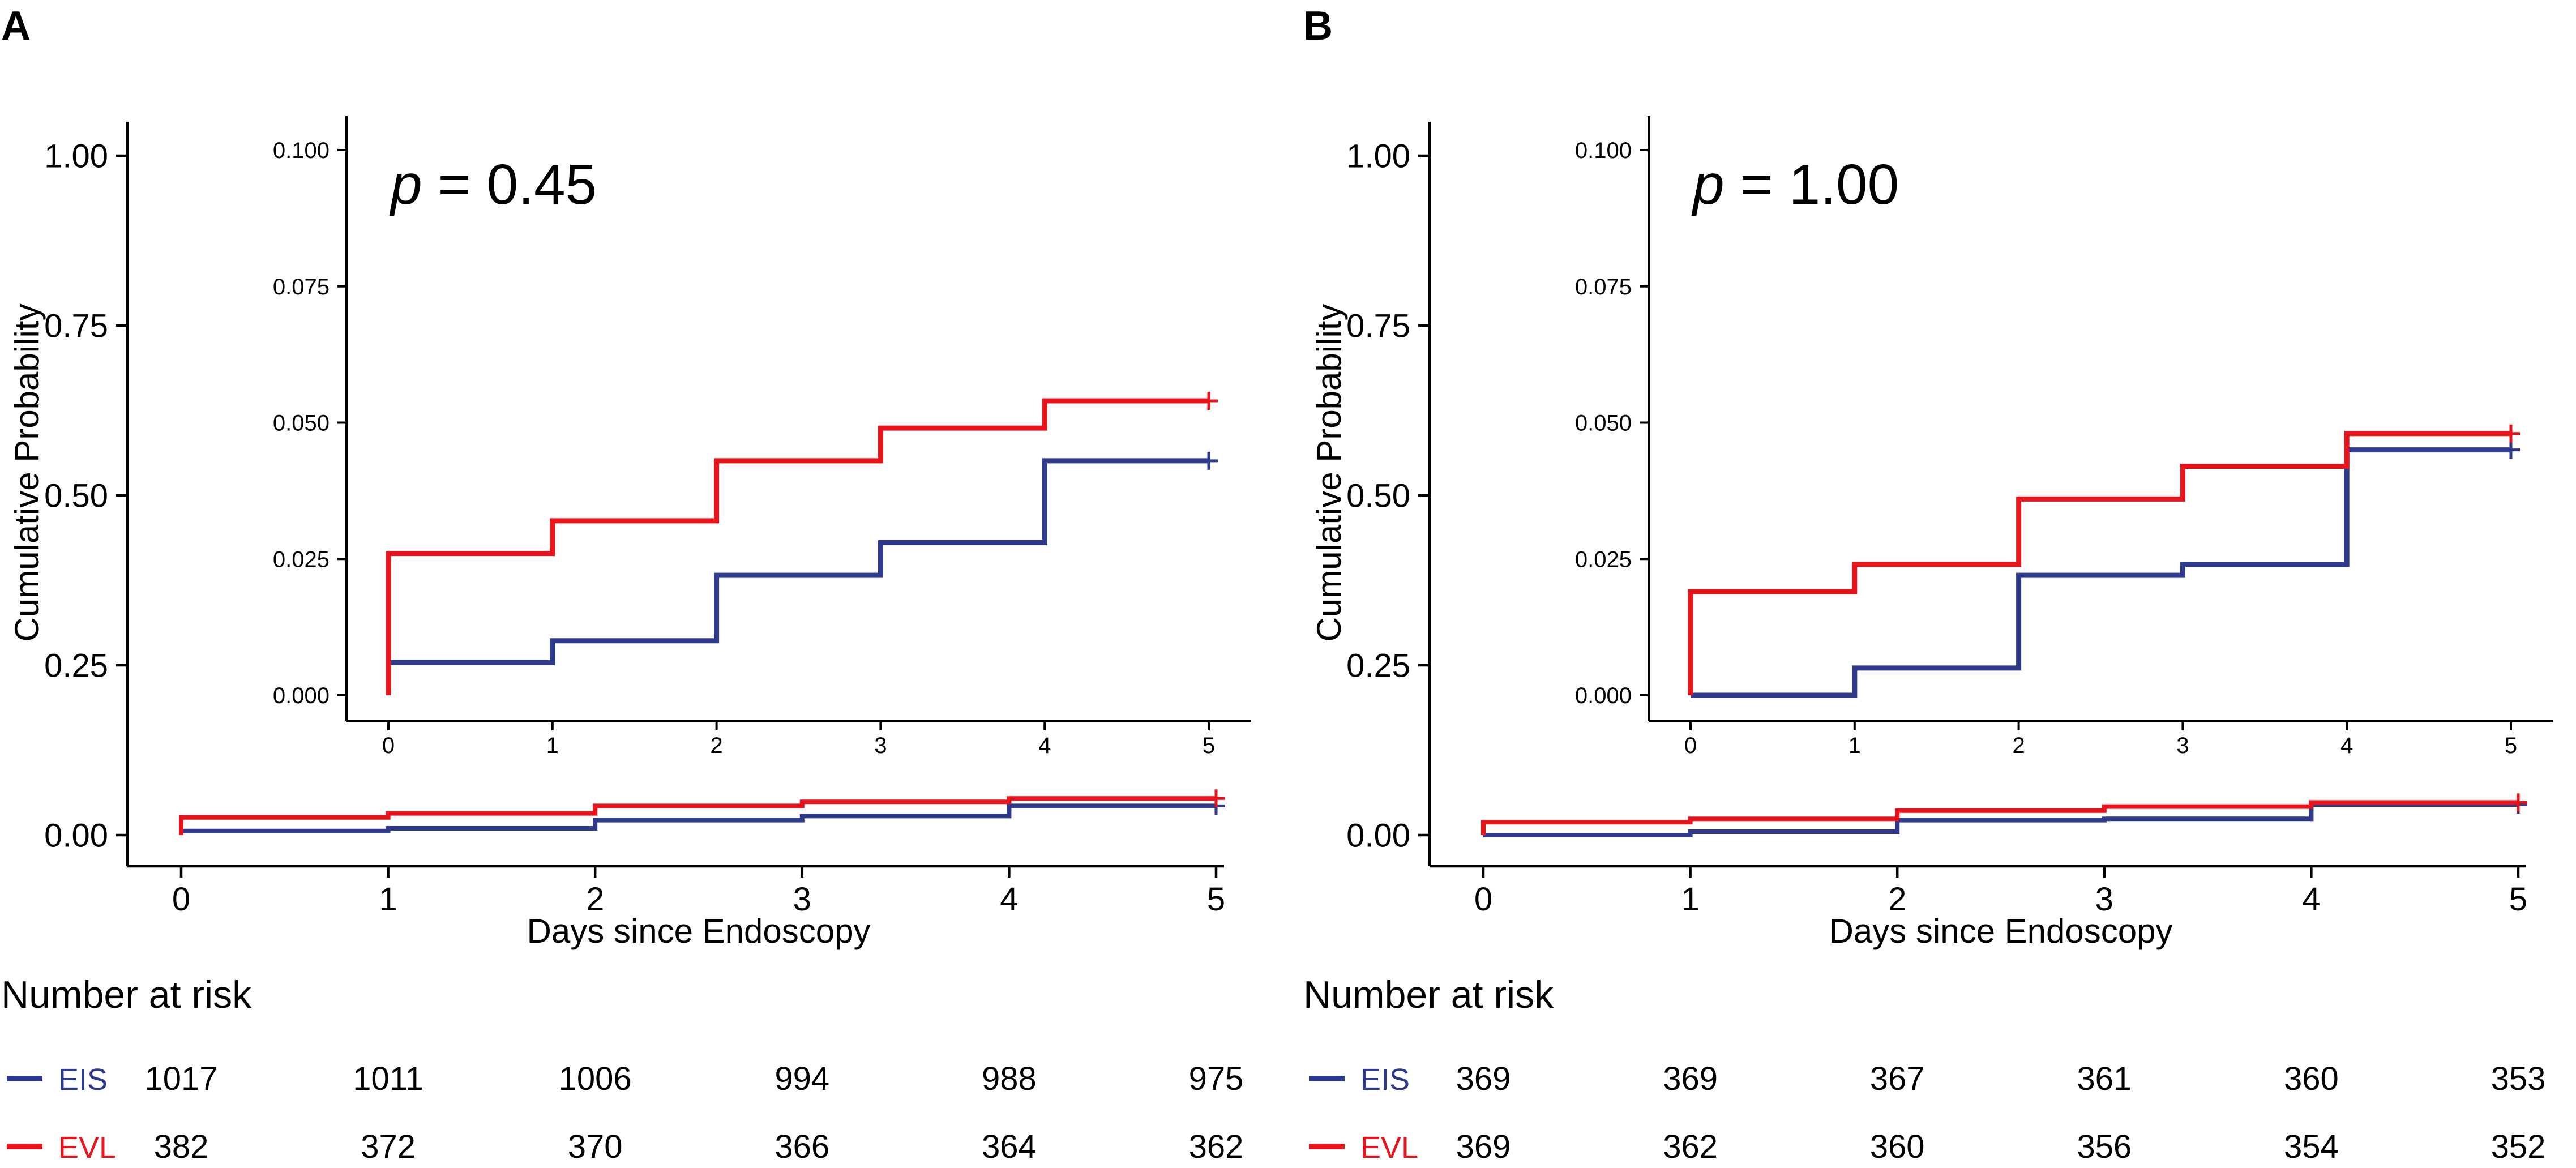  I want to click on risk-count: 354, so click(2311, 1146).